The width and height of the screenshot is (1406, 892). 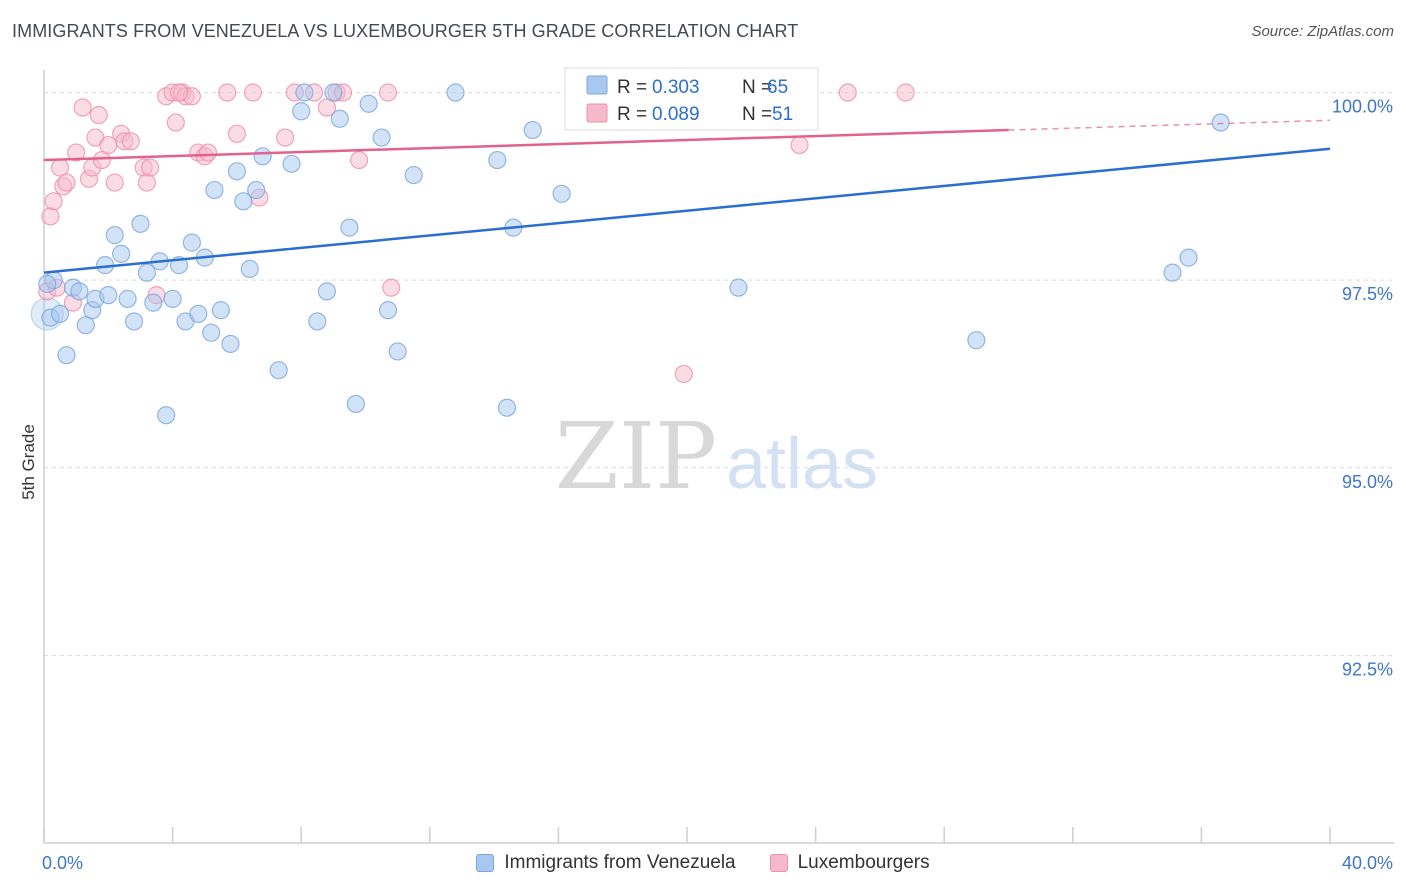 I want to click on y-tick-label: 100.0%, so click(x=1362, y=107).